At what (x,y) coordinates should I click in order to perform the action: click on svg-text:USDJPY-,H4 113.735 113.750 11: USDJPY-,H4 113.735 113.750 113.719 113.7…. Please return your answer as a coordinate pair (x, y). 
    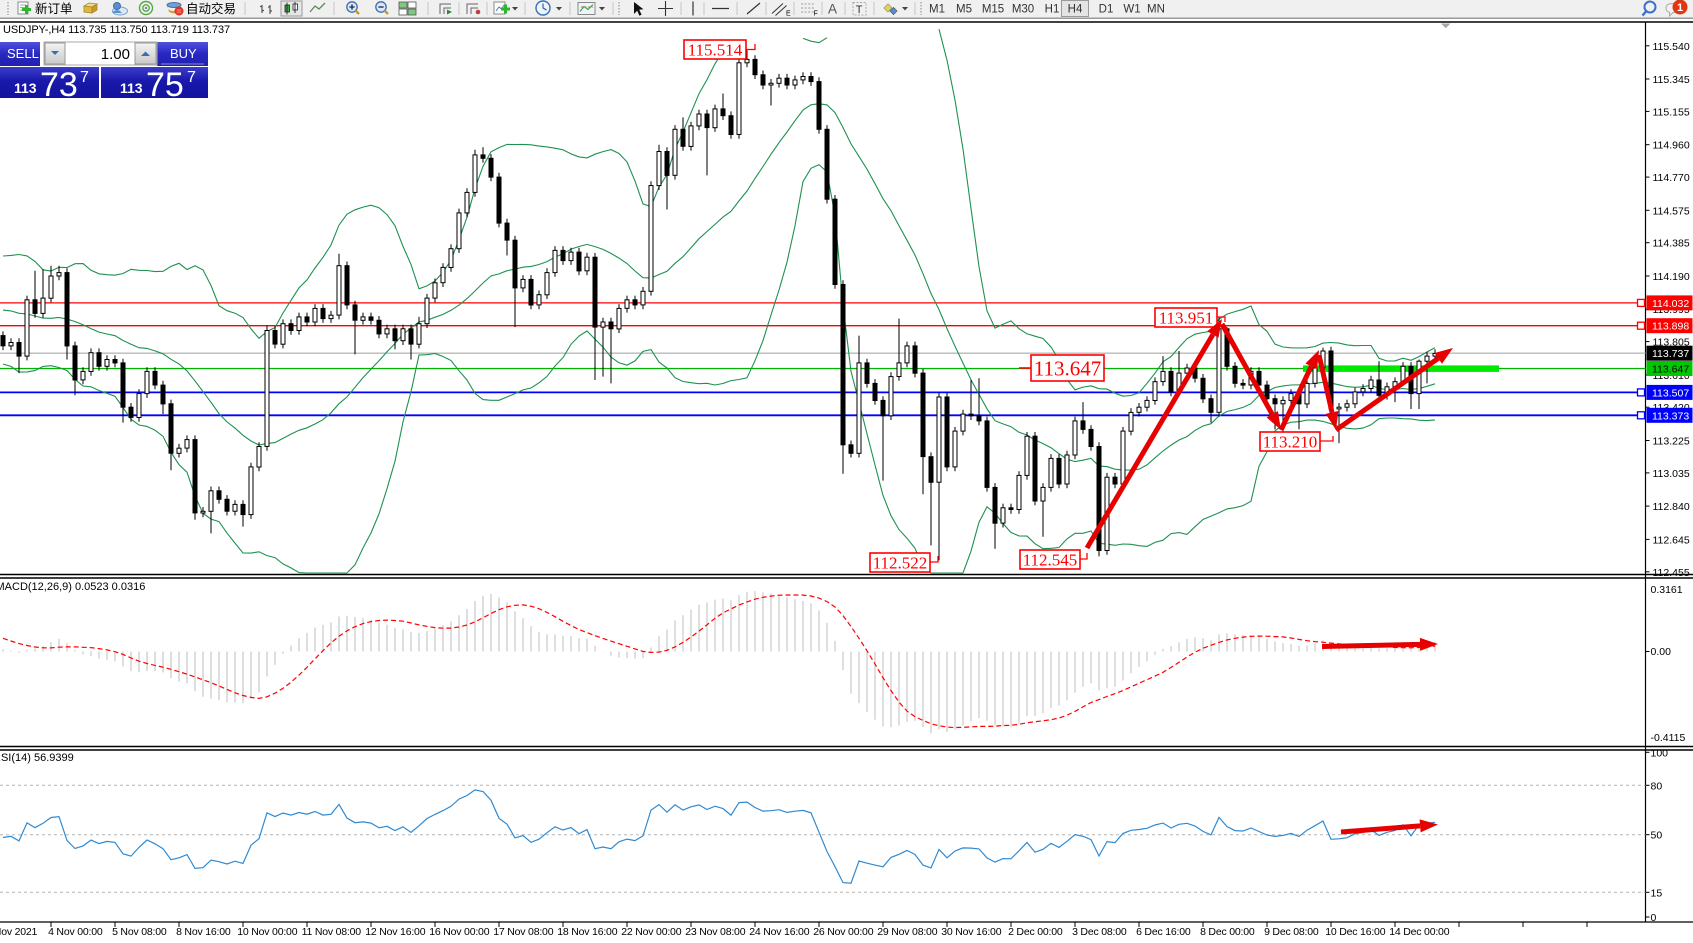
    Looking at the image, I should click on (116, 30).